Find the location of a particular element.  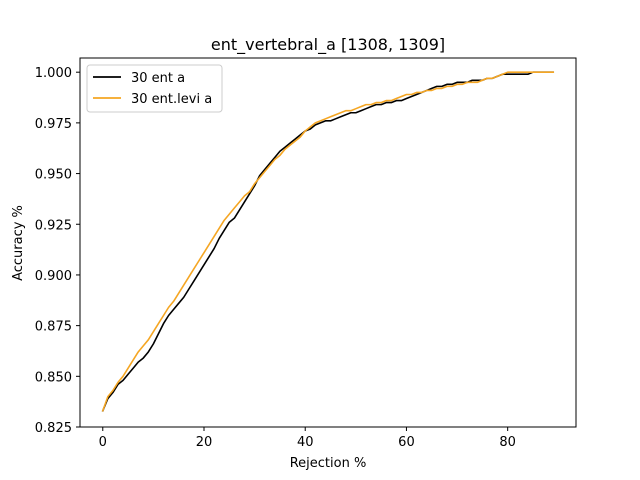

y-tick-label: 0.975 is located at coordinates (53, 124).